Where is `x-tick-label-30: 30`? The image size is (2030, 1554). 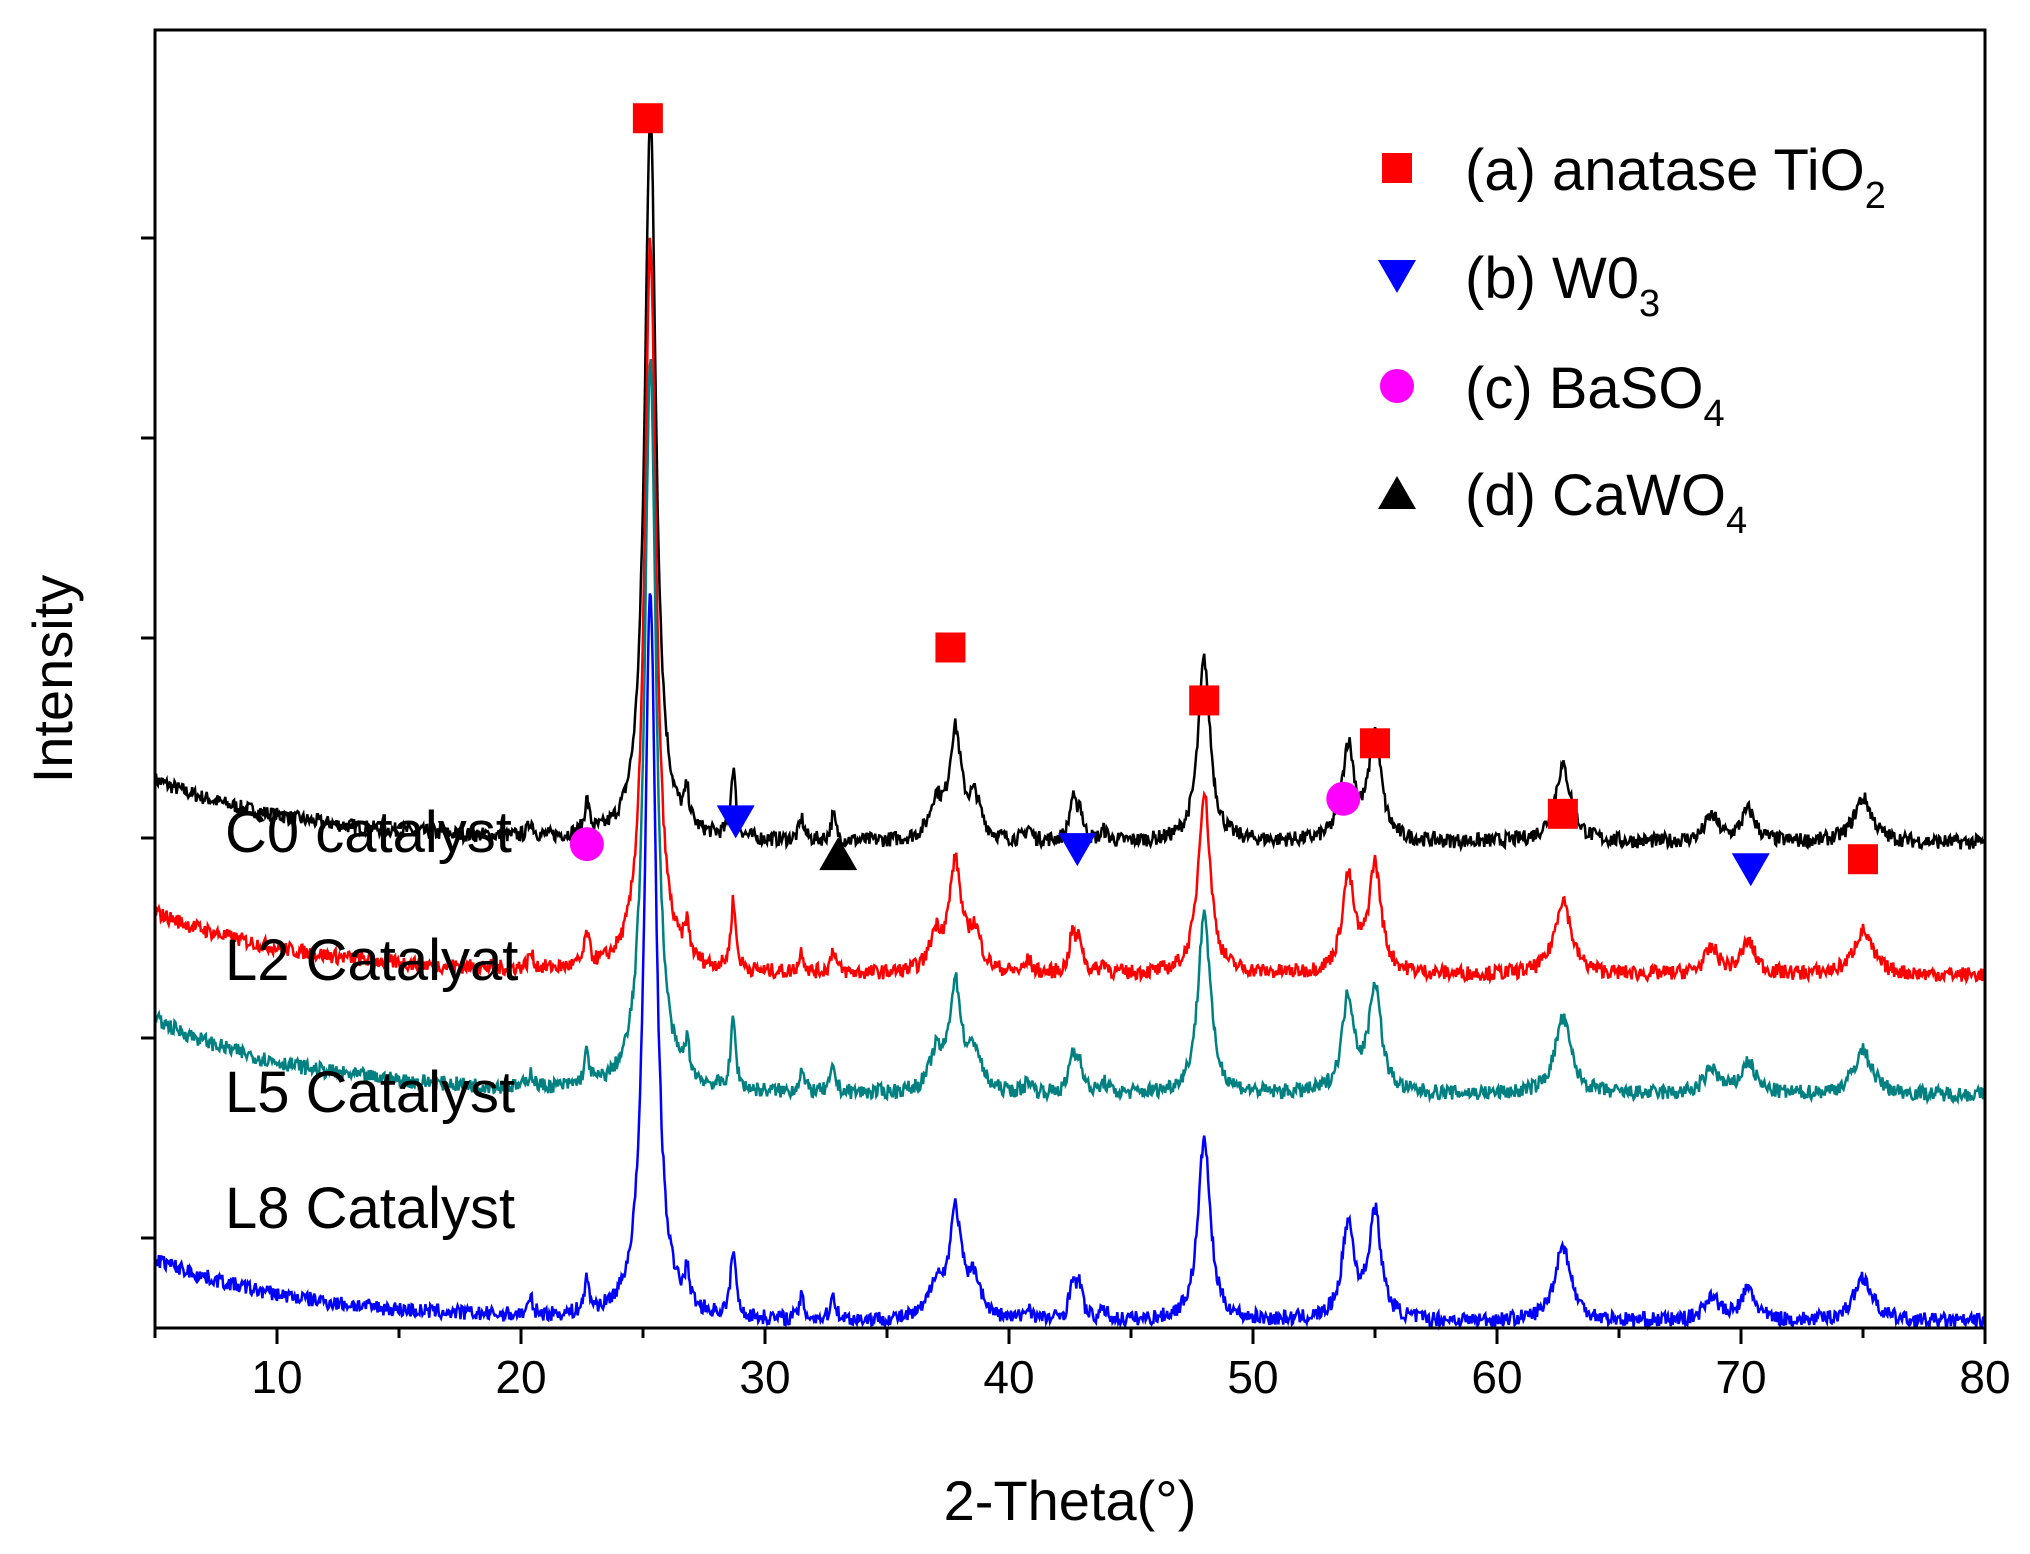 x-tick-label-30: 30 is located at coordinates (764, 1377).